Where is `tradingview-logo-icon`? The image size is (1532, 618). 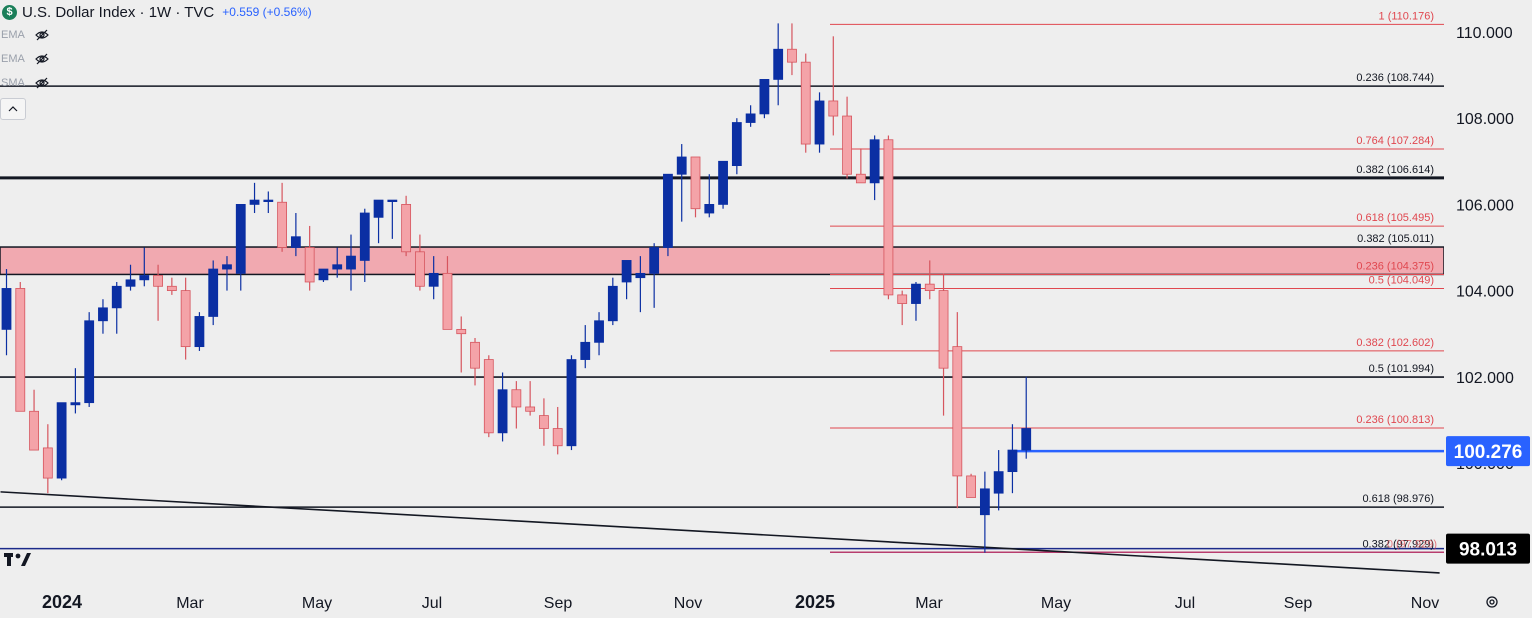
tradingview-logo-icon is located at coordinates (21, 561).